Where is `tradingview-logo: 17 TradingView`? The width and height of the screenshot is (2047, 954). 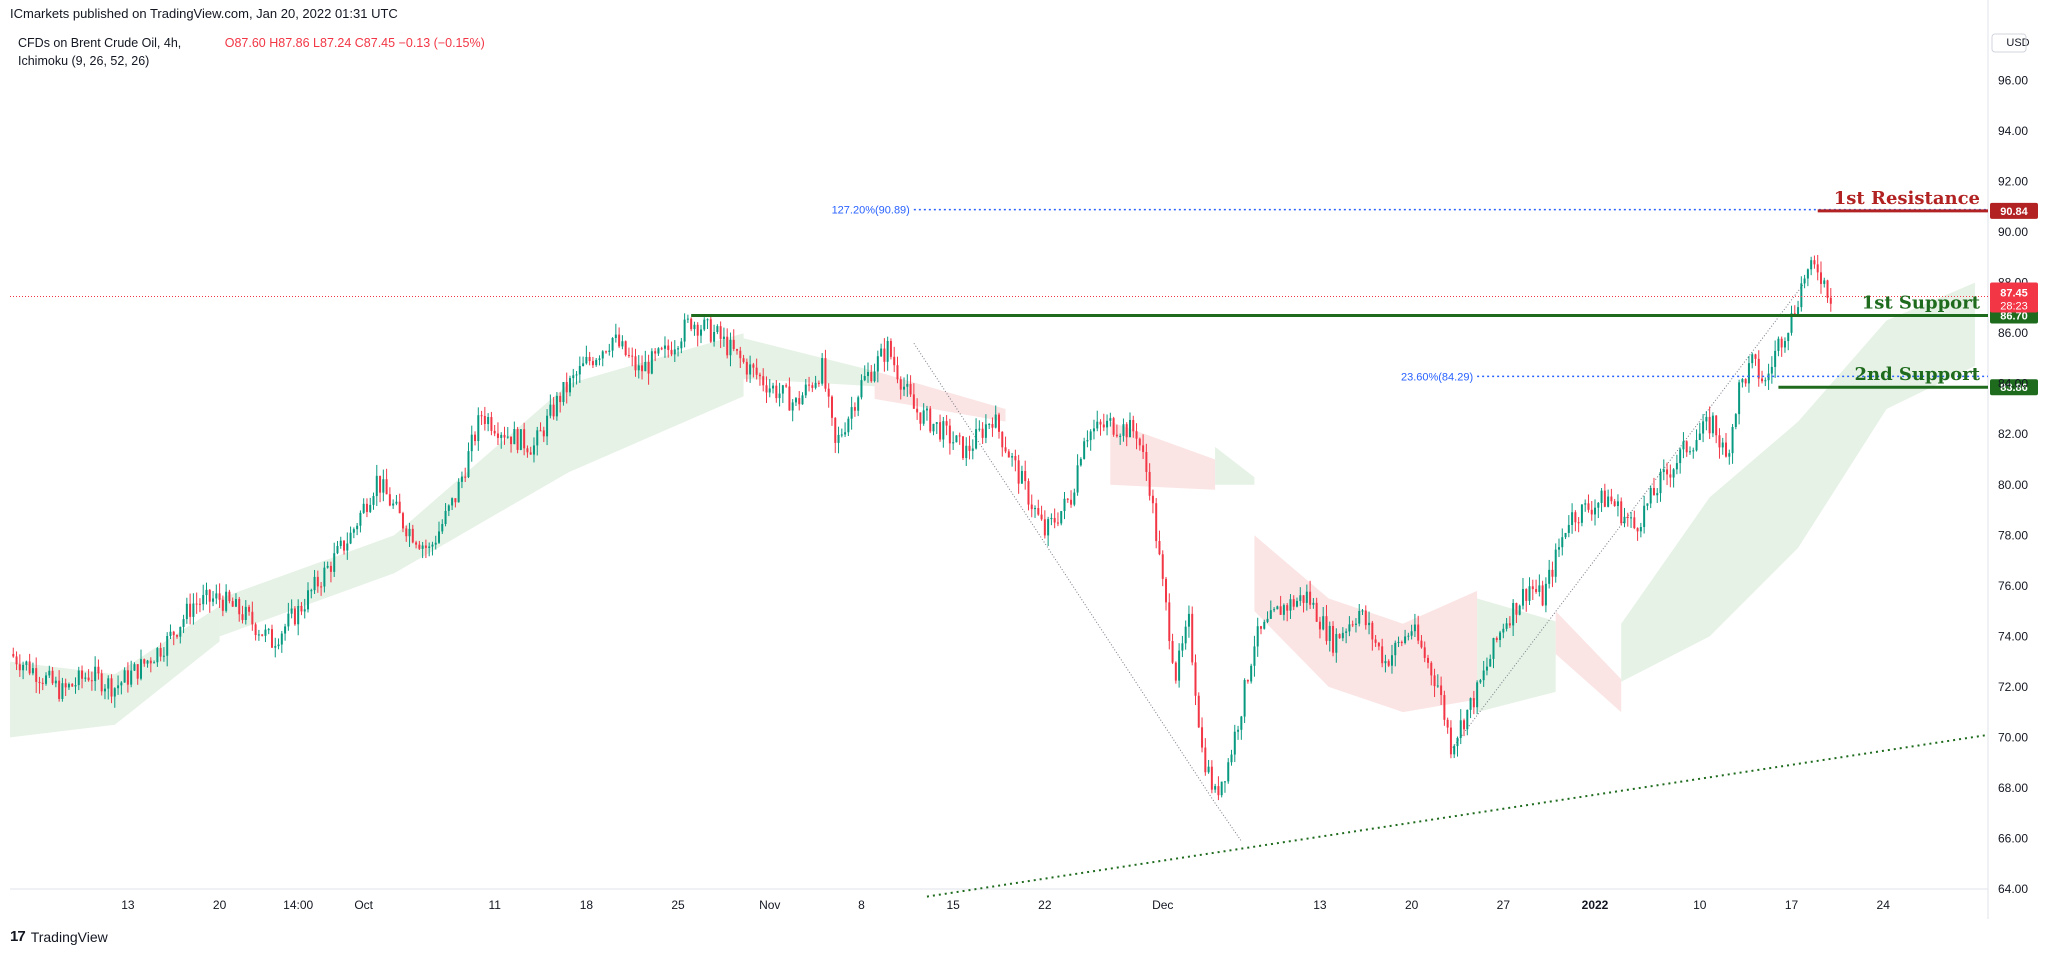
tradingview-logo: 17 TradingView is located at coordinates (59, 936).